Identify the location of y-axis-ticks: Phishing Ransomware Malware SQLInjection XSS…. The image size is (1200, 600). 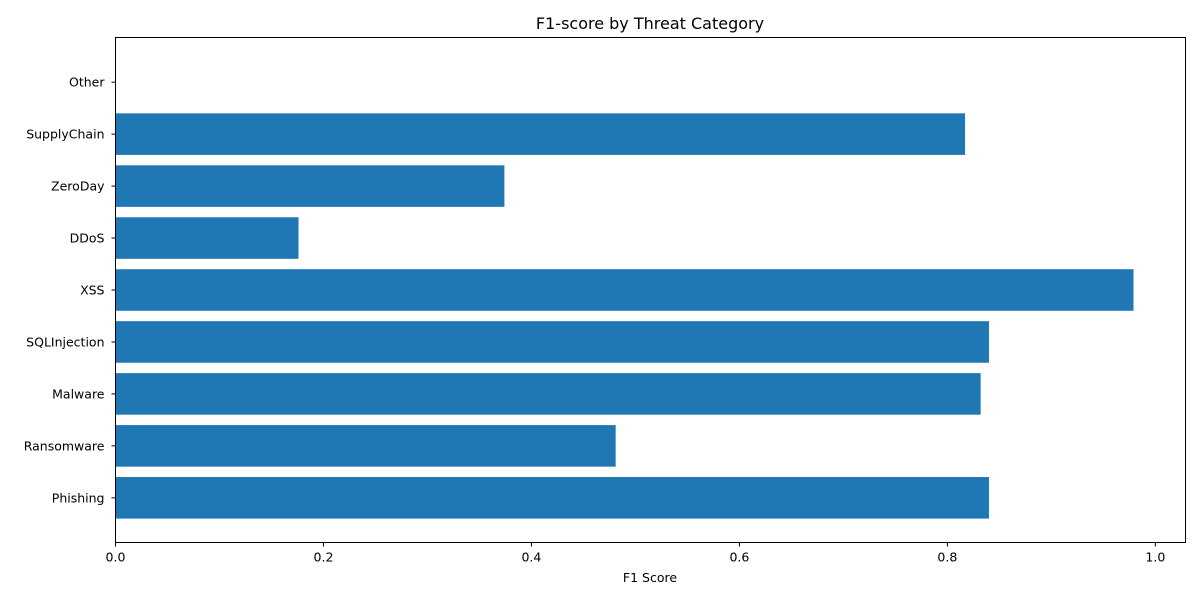
(70, 290).